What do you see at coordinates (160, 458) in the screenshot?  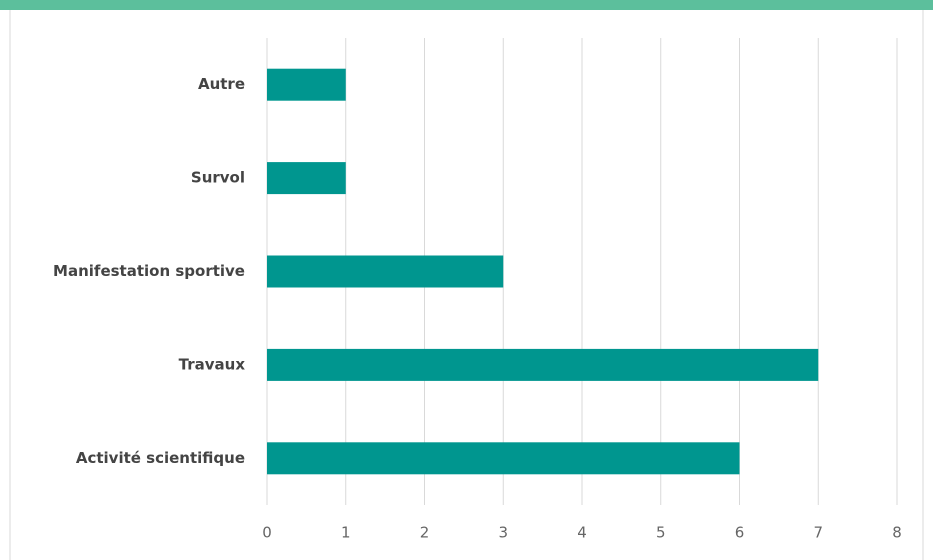 I see `y-tick-label: Activité scientifique` at bounding box center [160, 458].